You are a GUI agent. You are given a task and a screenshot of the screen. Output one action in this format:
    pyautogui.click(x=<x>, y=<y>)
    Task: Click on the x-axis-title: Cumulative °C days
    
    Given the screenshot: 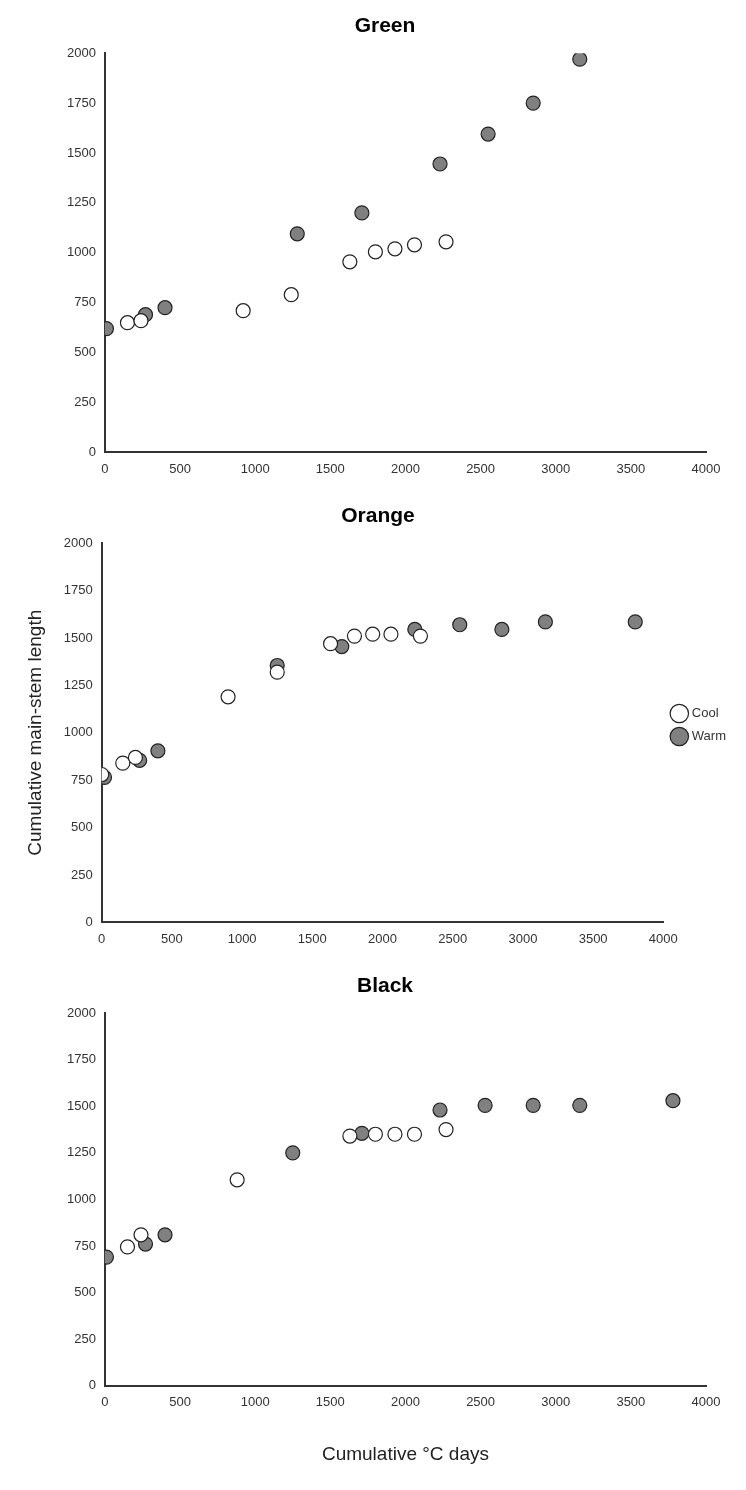 What is the action you would take?
    pyautogui.click(x=405, y=1453)
    